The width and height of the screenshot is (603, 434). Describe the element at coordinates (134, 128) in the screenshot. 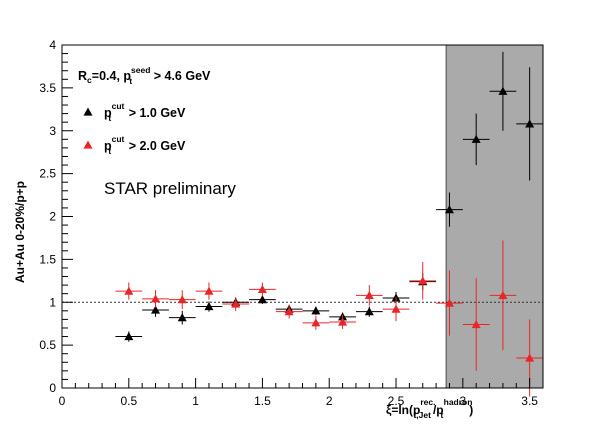

I see `legend: pcut t > 1.0 GeV pcut t > 2.0 GeV` at that location.